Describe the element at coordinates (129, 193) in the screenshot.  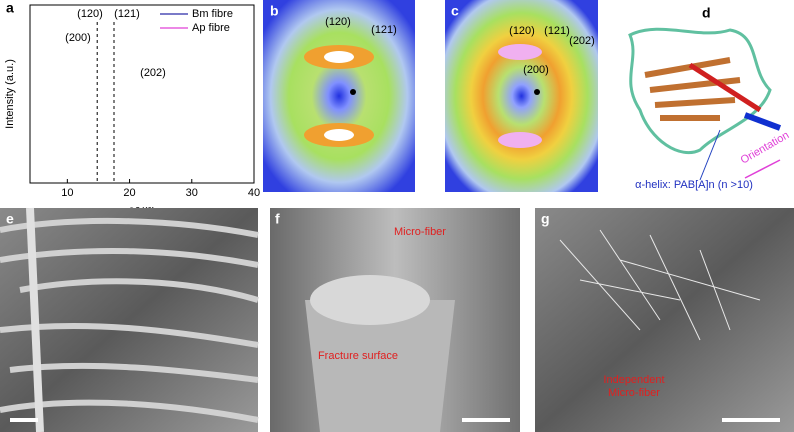
I see `x-tick-label: 20` at that location.